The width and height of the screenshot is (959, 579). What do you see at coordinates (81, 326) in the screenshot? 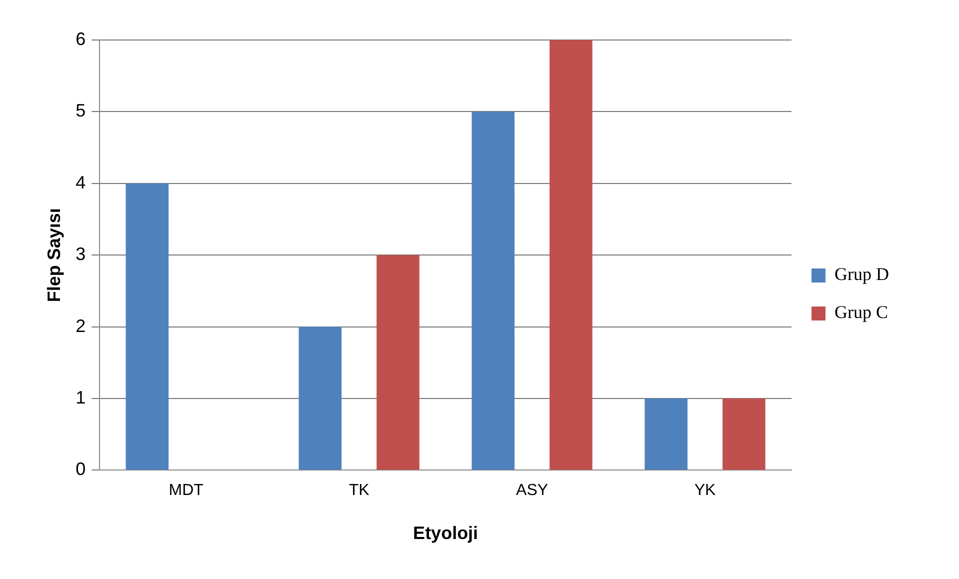
I see `y-tick-label: 2` at bounding box center [81, 326].